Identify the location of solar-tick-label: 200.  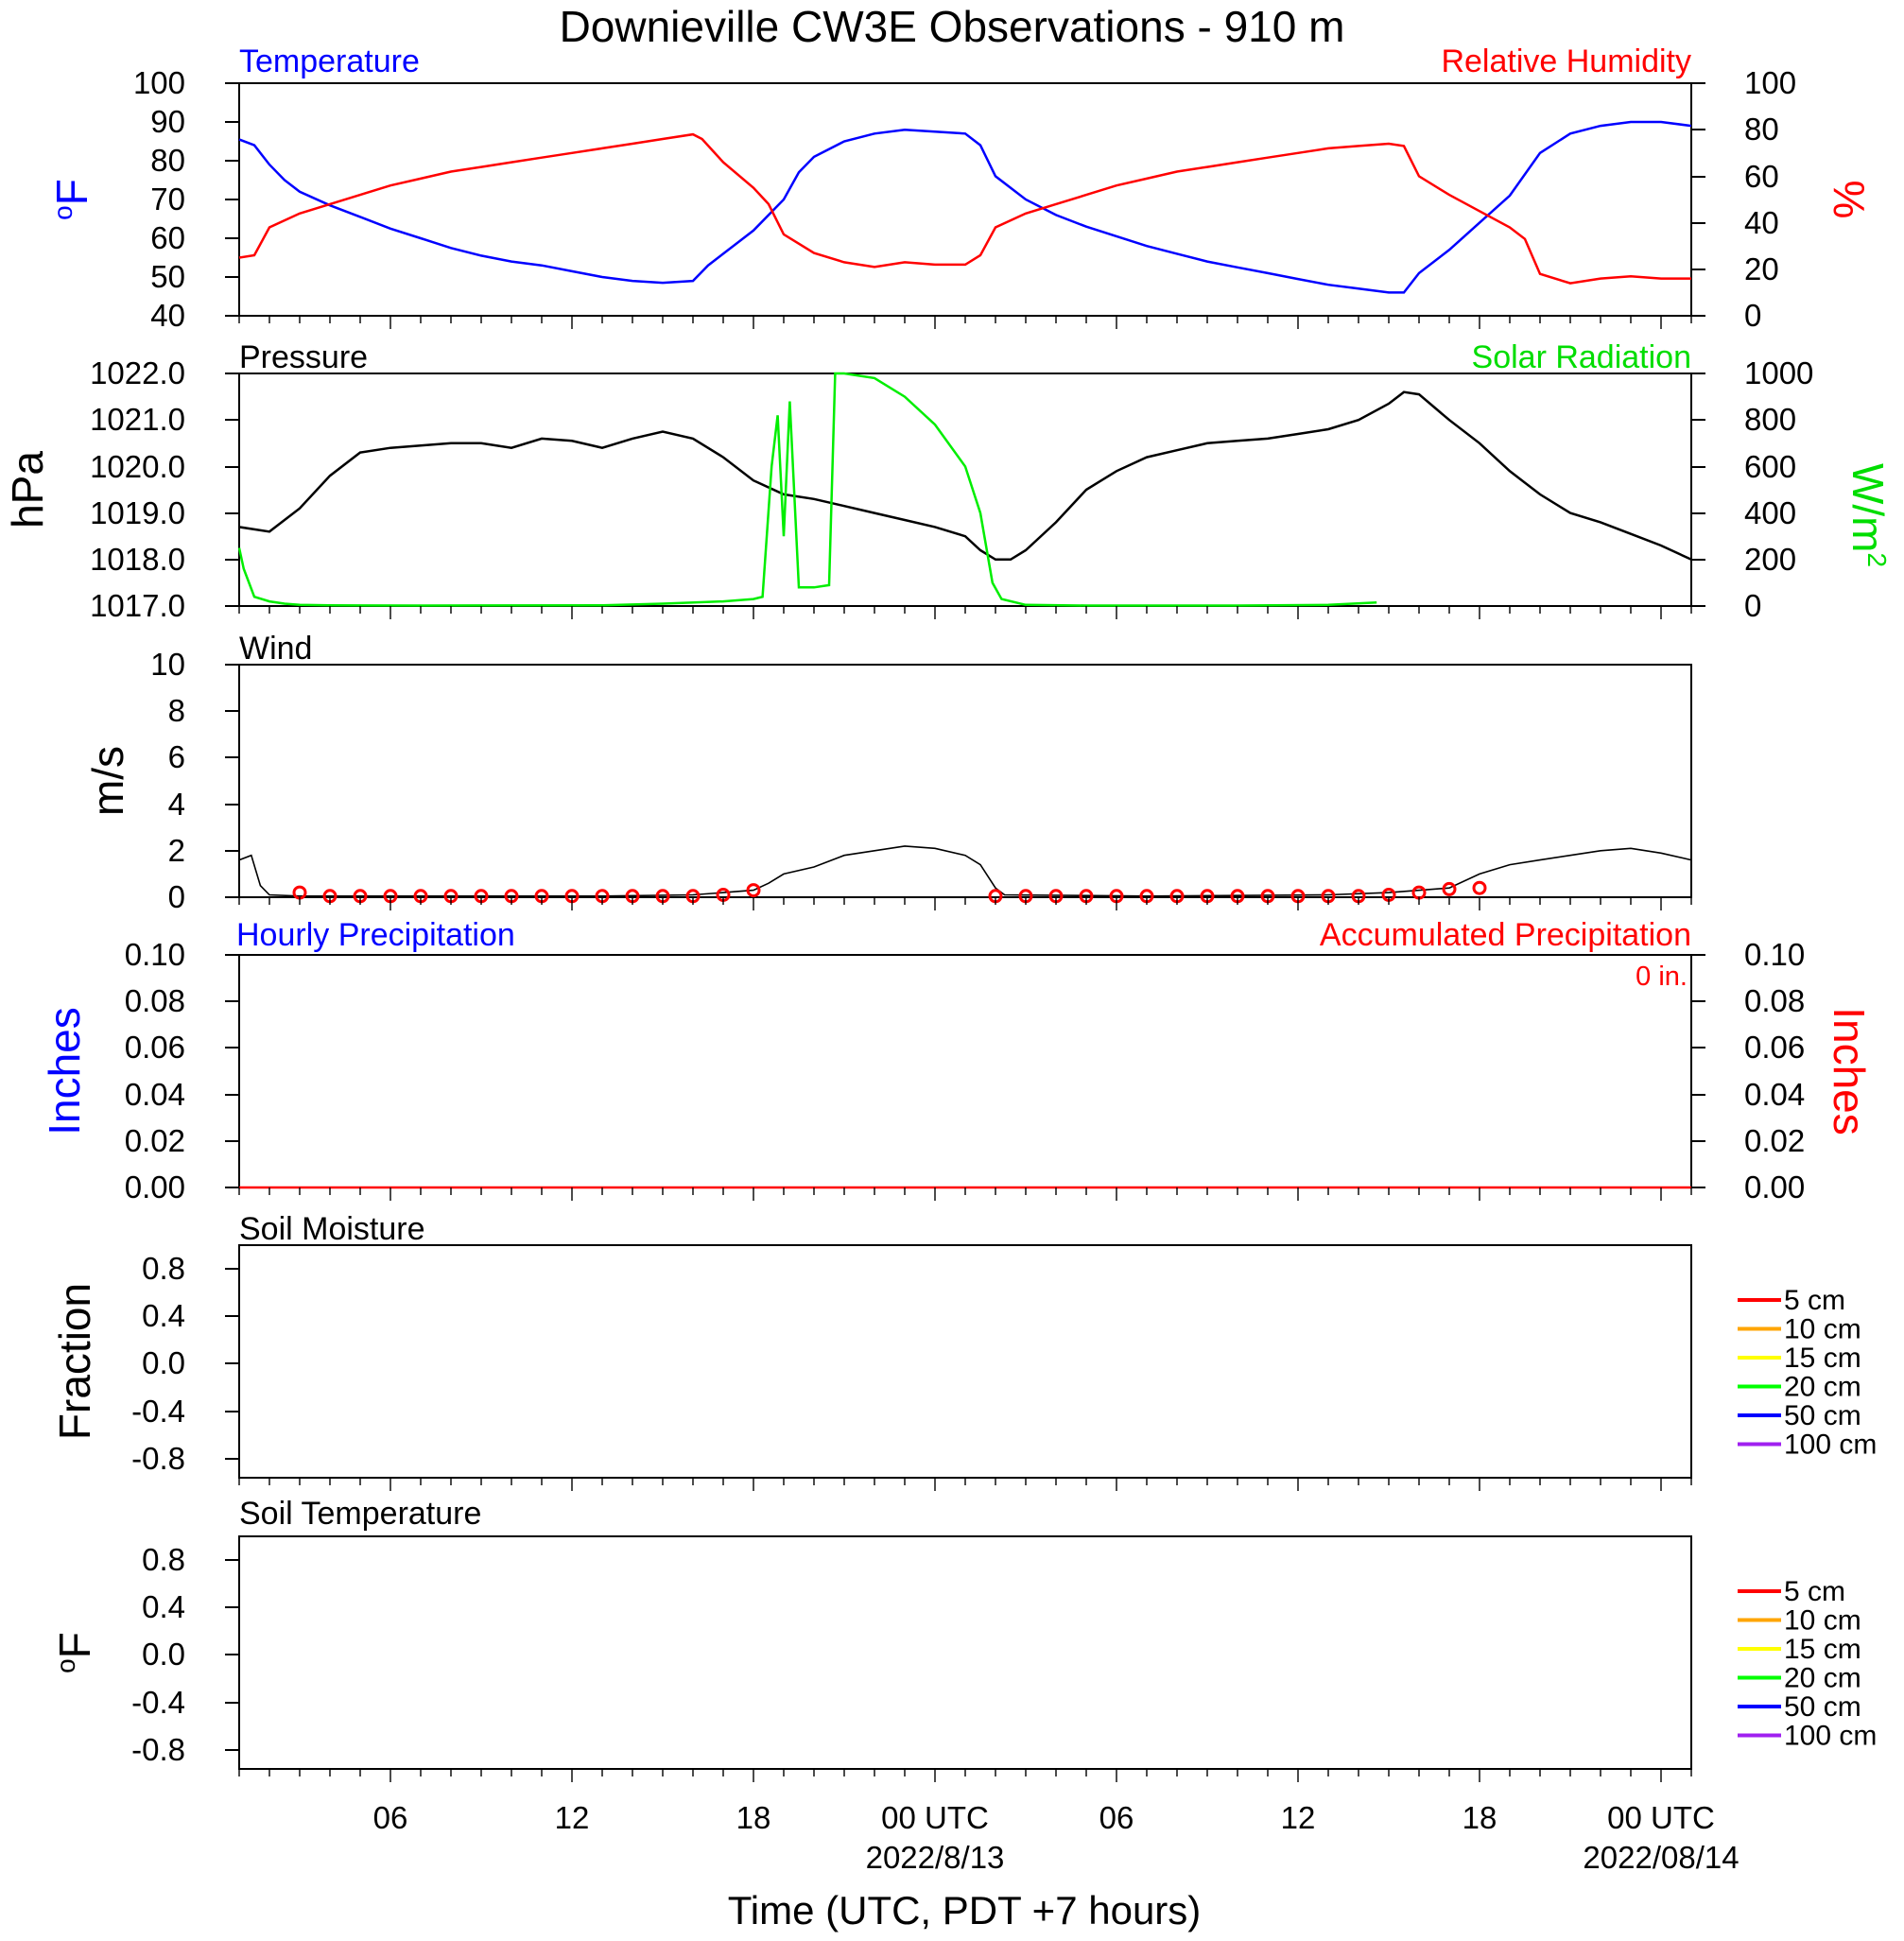
(1770, 560).